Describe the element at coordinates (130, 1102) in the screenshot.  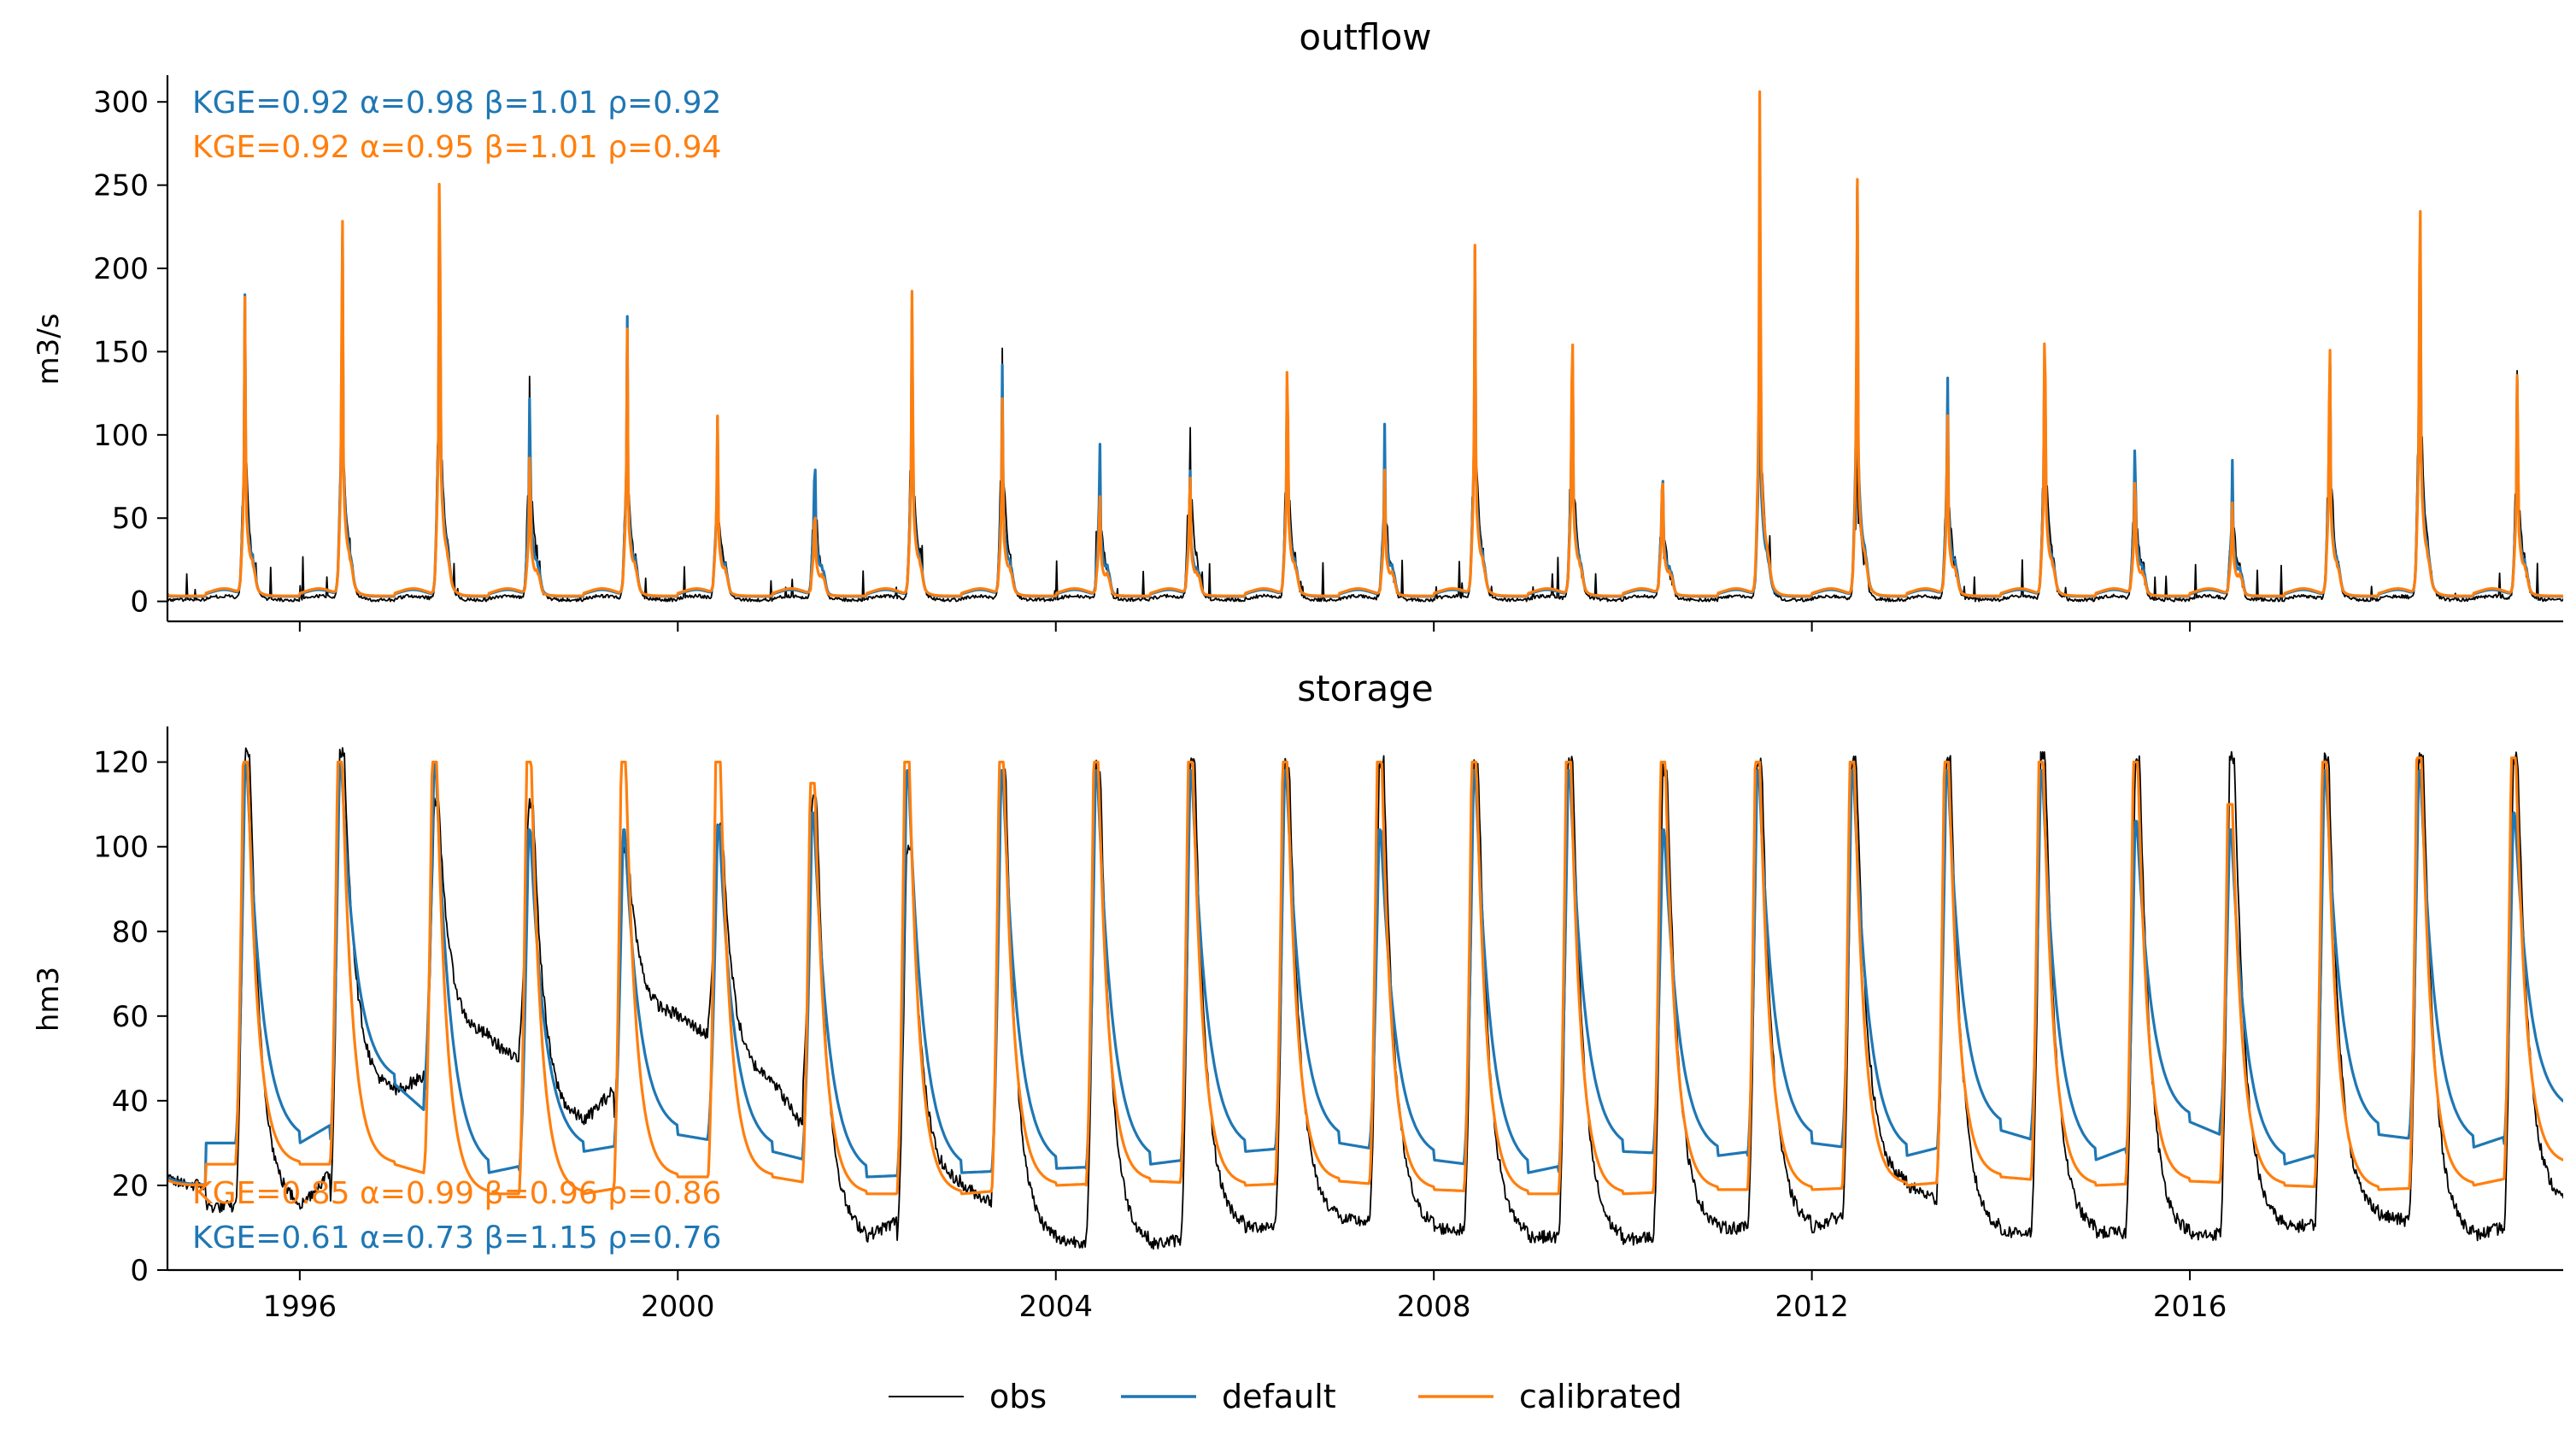
I see `storage-y-tick-label: 40` at that location.